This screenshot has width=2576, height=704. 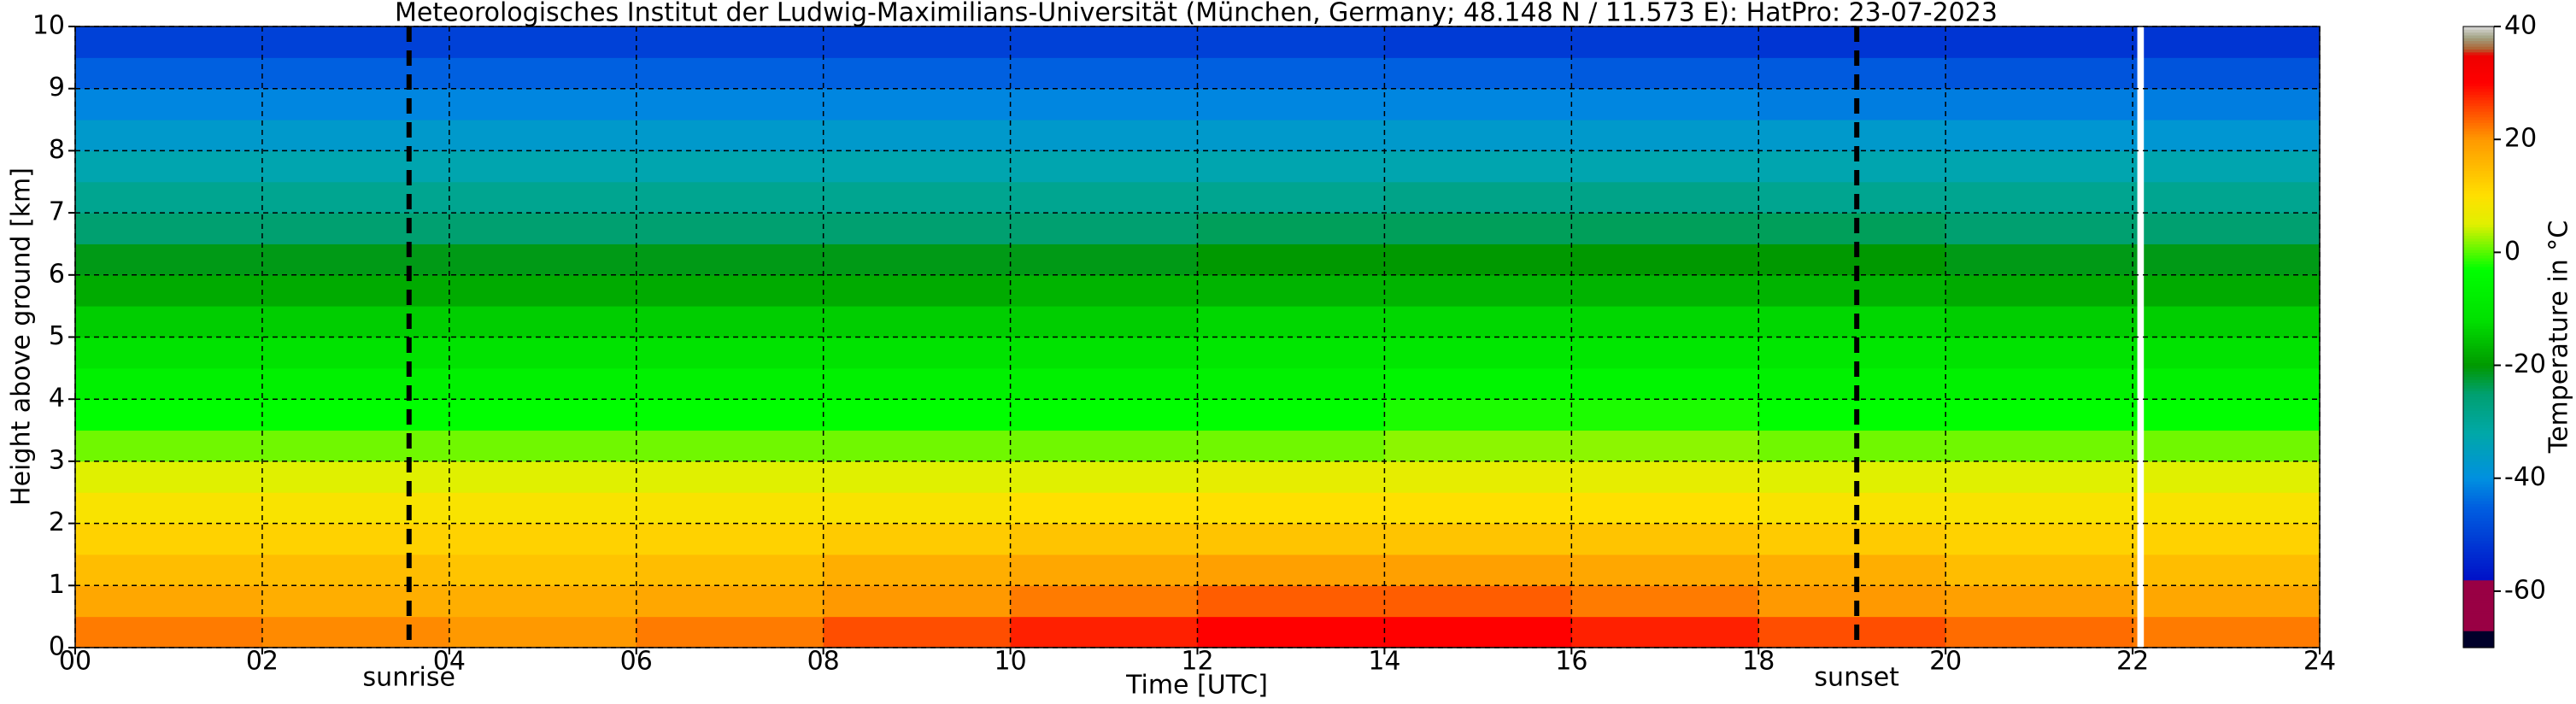 I want to click on colorbar-tick-label: -40, so click(x=2525, y=477).